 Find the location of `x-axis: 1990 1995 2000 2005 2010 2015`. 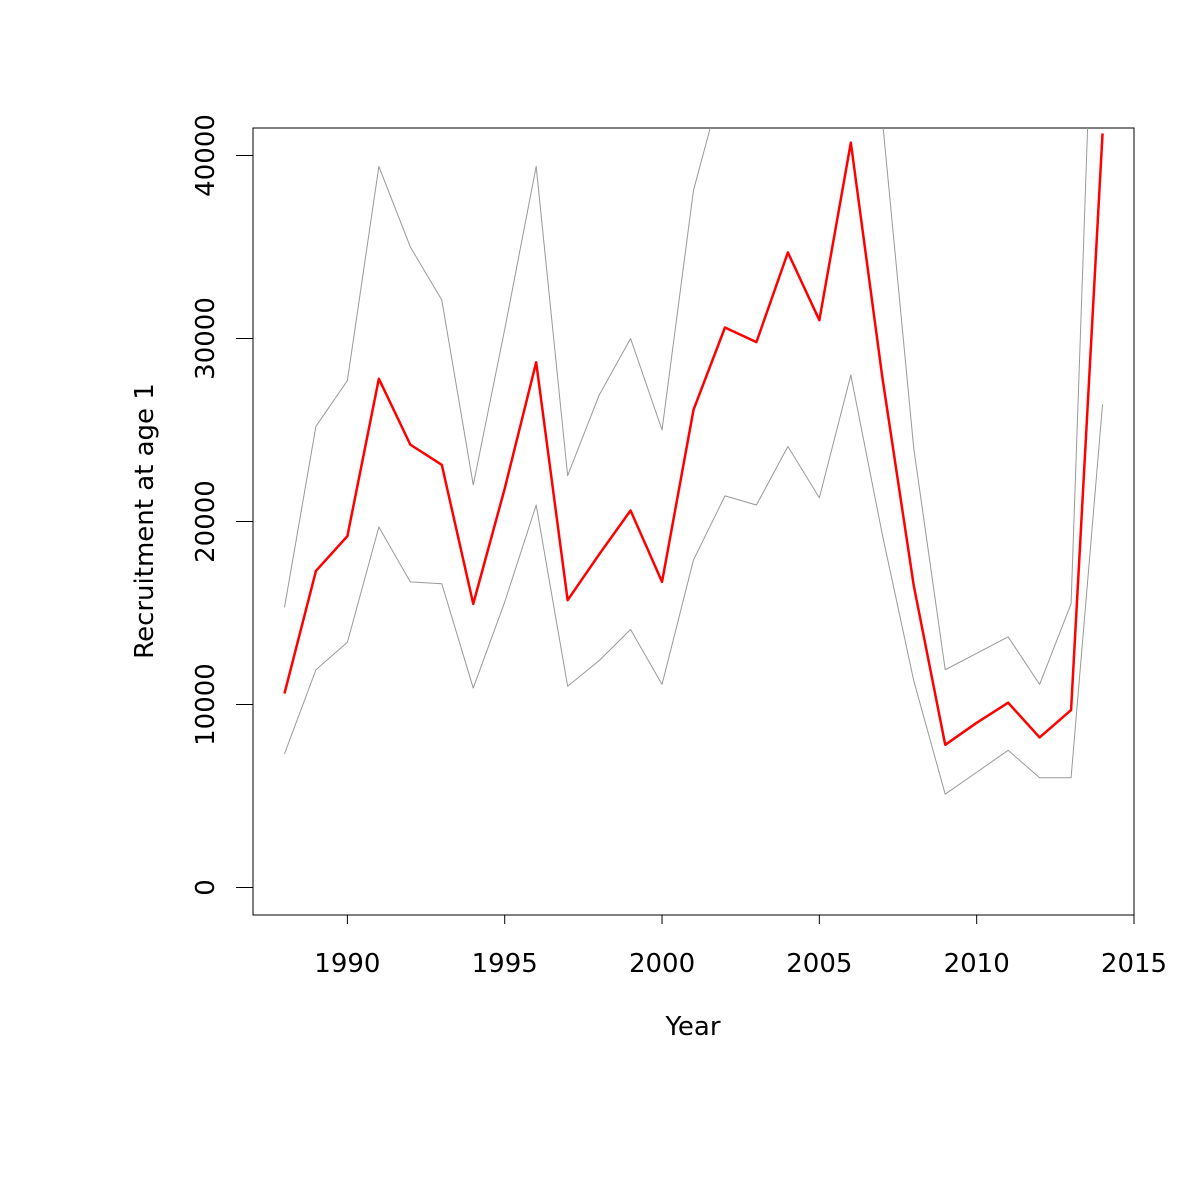

x-axis: 1990 1995 2000 2005 2010 2015 is located at coordinates (740, 947).